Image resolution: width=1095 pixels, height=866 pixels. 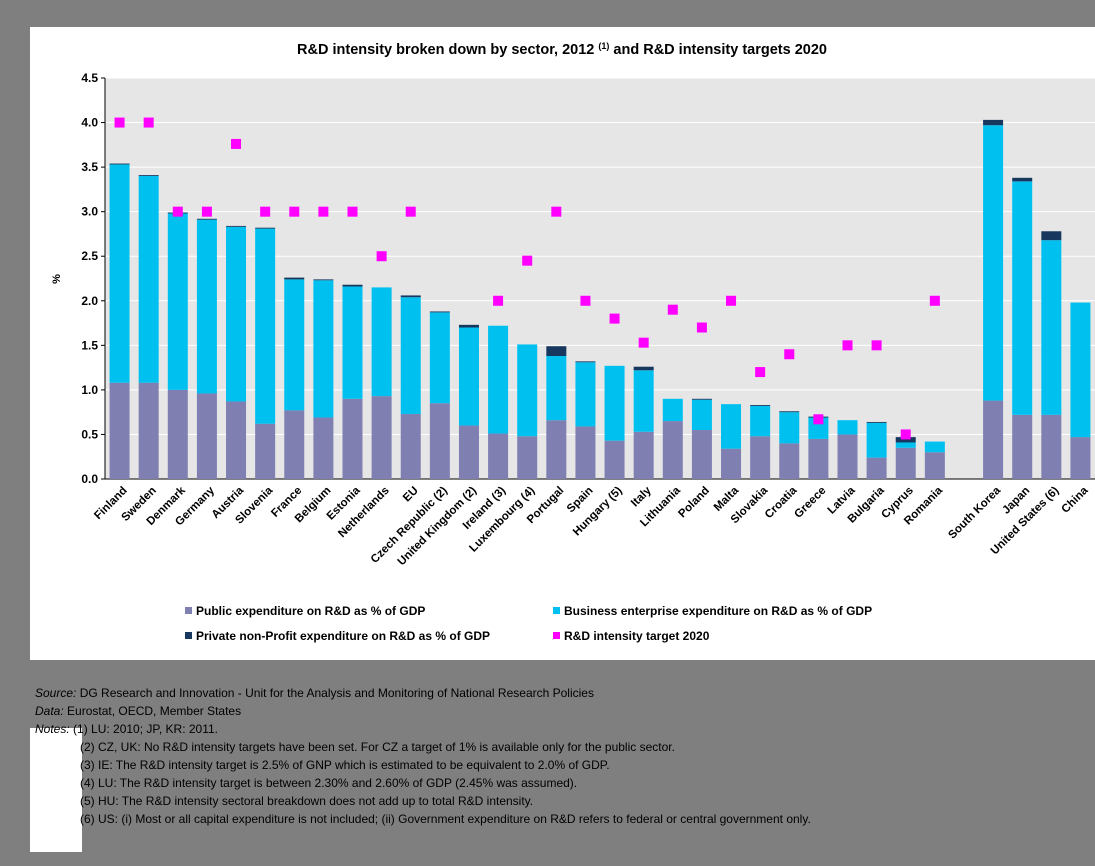 What do you see at coordinates (265, 211) in the screenshot?
I see `target-marker-slovenia` at bounding box center [265, 211].